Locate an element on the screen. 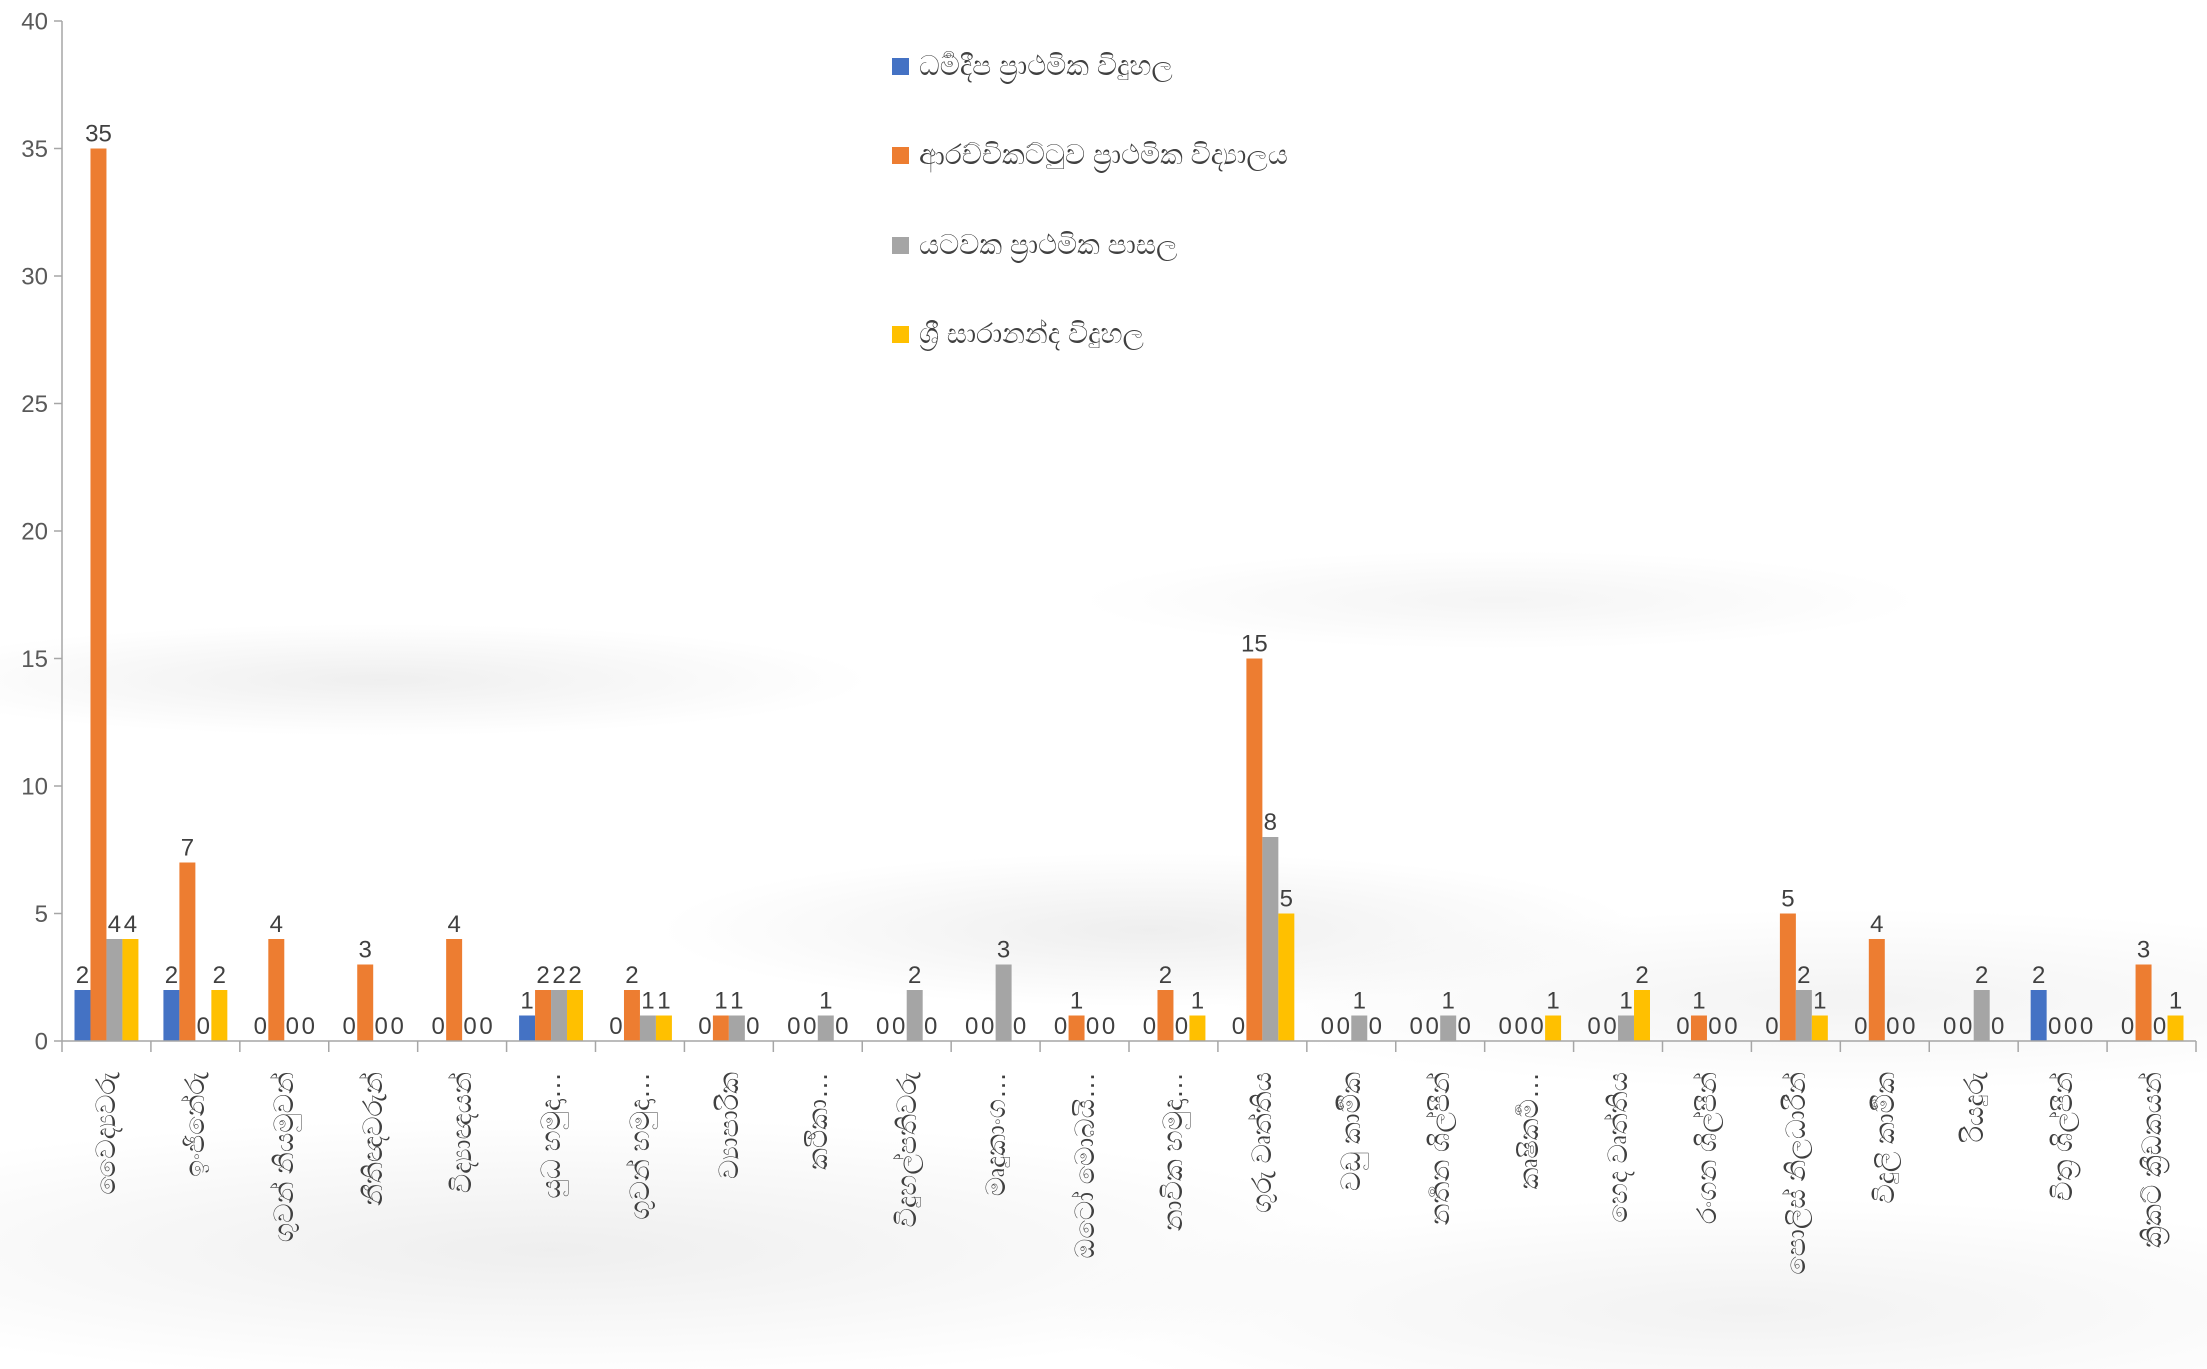 Image resolution: width=2207 pixels, height=1369 pixels. legend-label: යටවක ප්‍රාථමික පාසල is located at coordinates (1048, 244).